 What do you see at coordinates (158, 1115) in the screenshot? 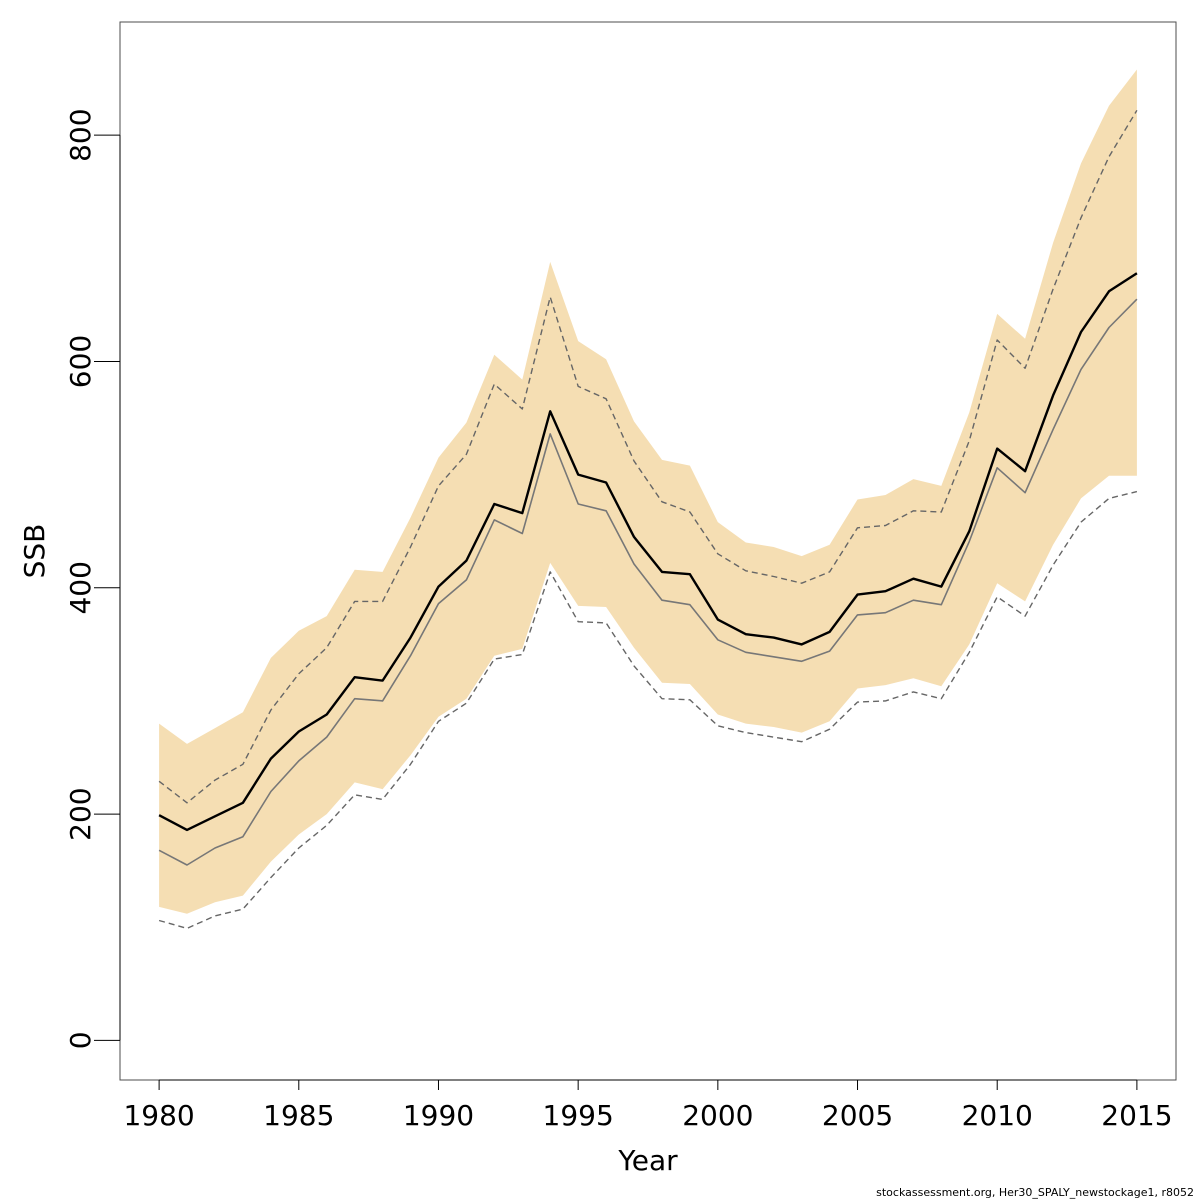
I see `x-tick-label: 1980` at bounding box center [158, 1115].